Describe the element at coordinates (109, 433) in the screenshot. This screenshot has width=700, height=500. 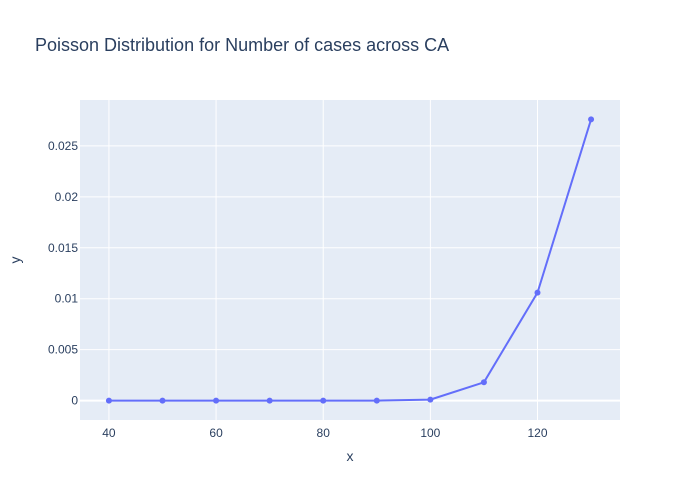
I see `x-tick-label: 40` at that location.